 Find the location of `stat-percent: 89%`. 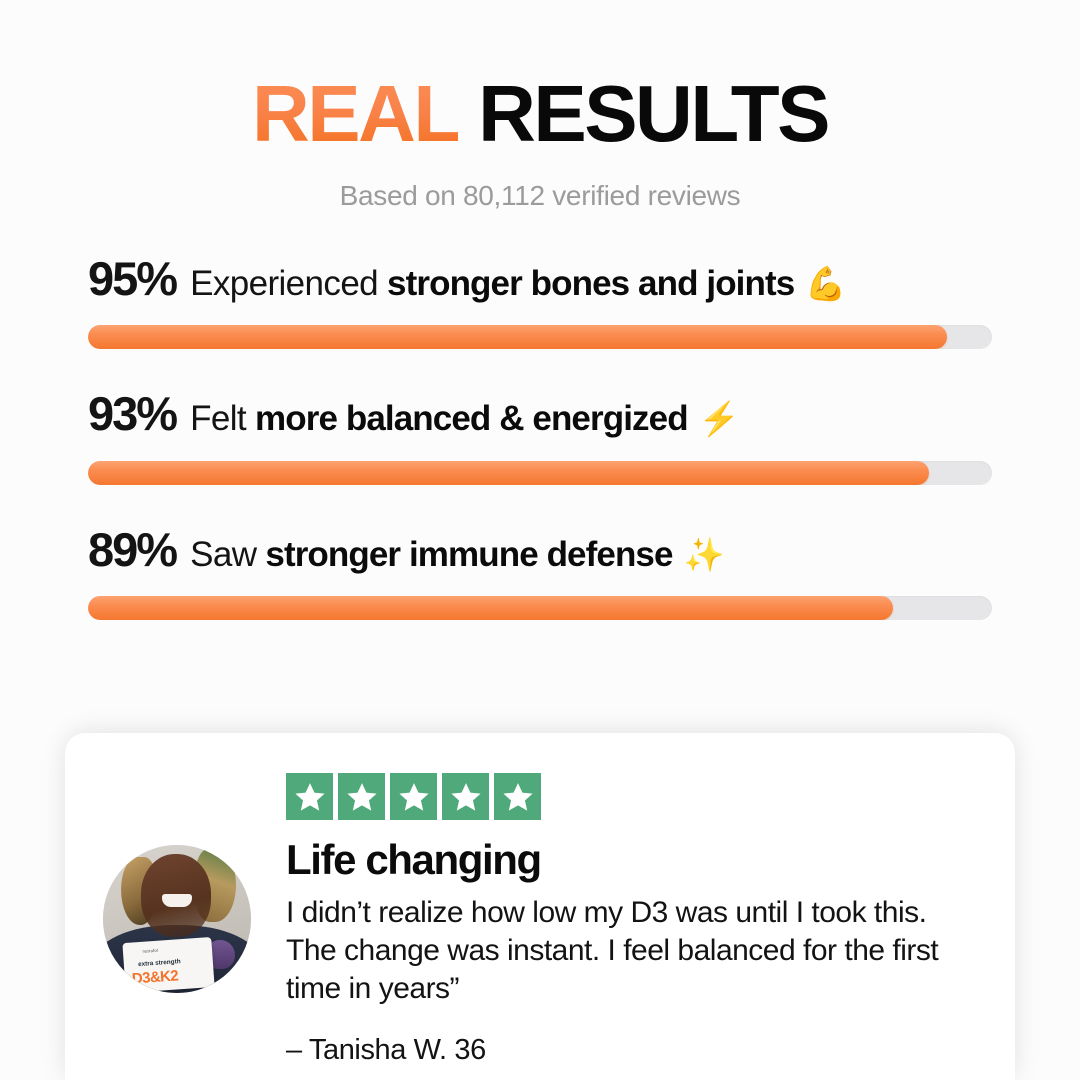

stat-percent: 89% is located at coordinates (133, 549).